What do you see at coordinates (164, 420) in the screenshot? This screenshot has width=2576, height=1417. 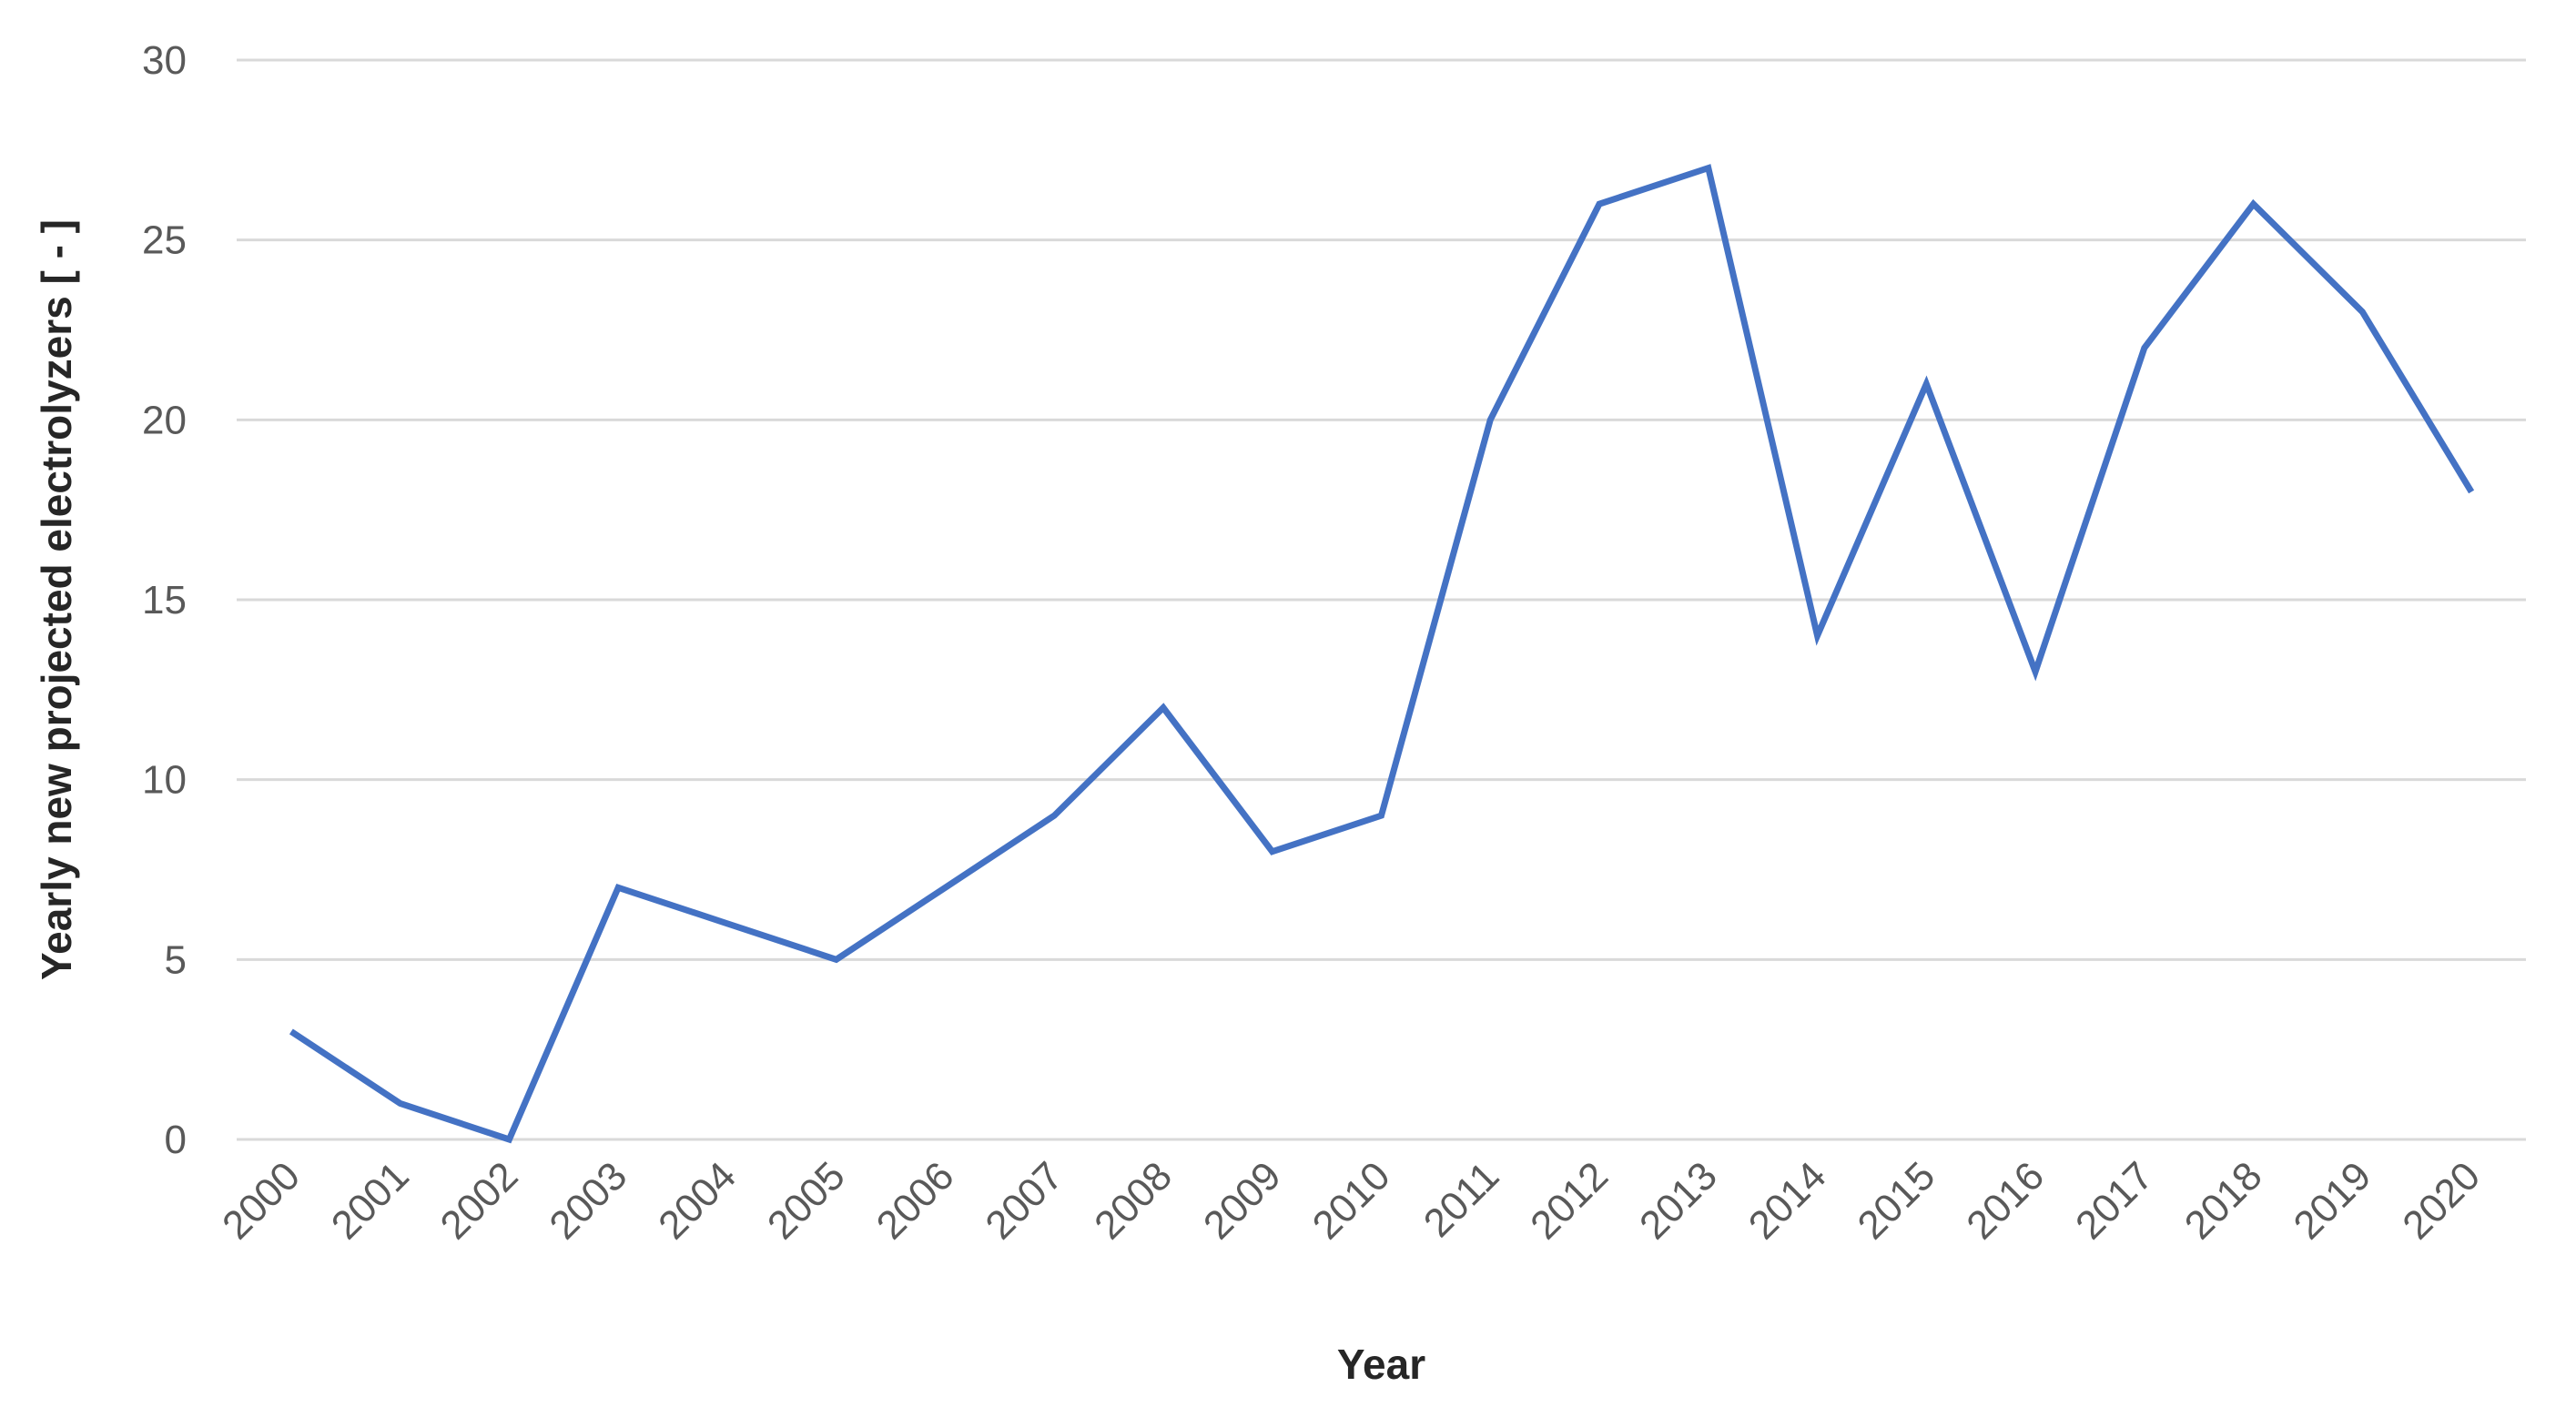 I see `y-tick-label: 20` at bounding box center [164, 420].